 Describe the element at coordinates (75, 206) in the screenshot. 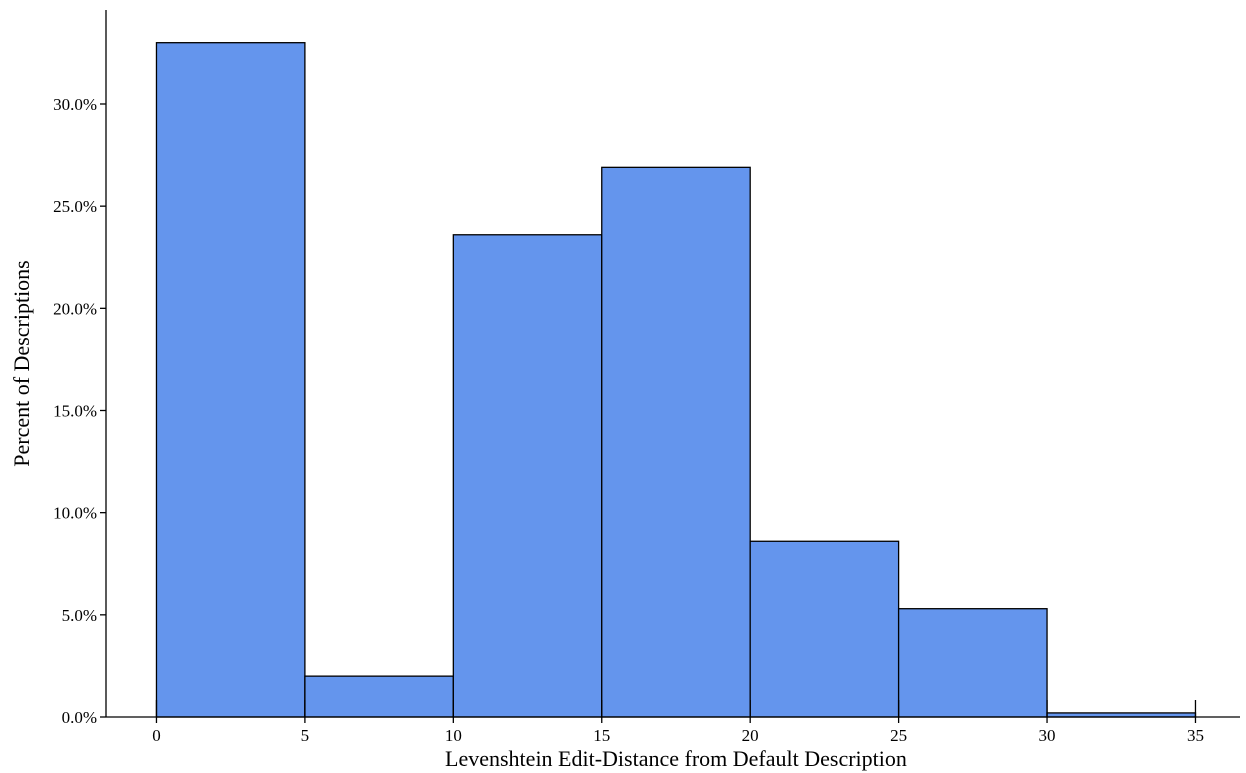

I see `y-tick-label: 25.0%` at that location.